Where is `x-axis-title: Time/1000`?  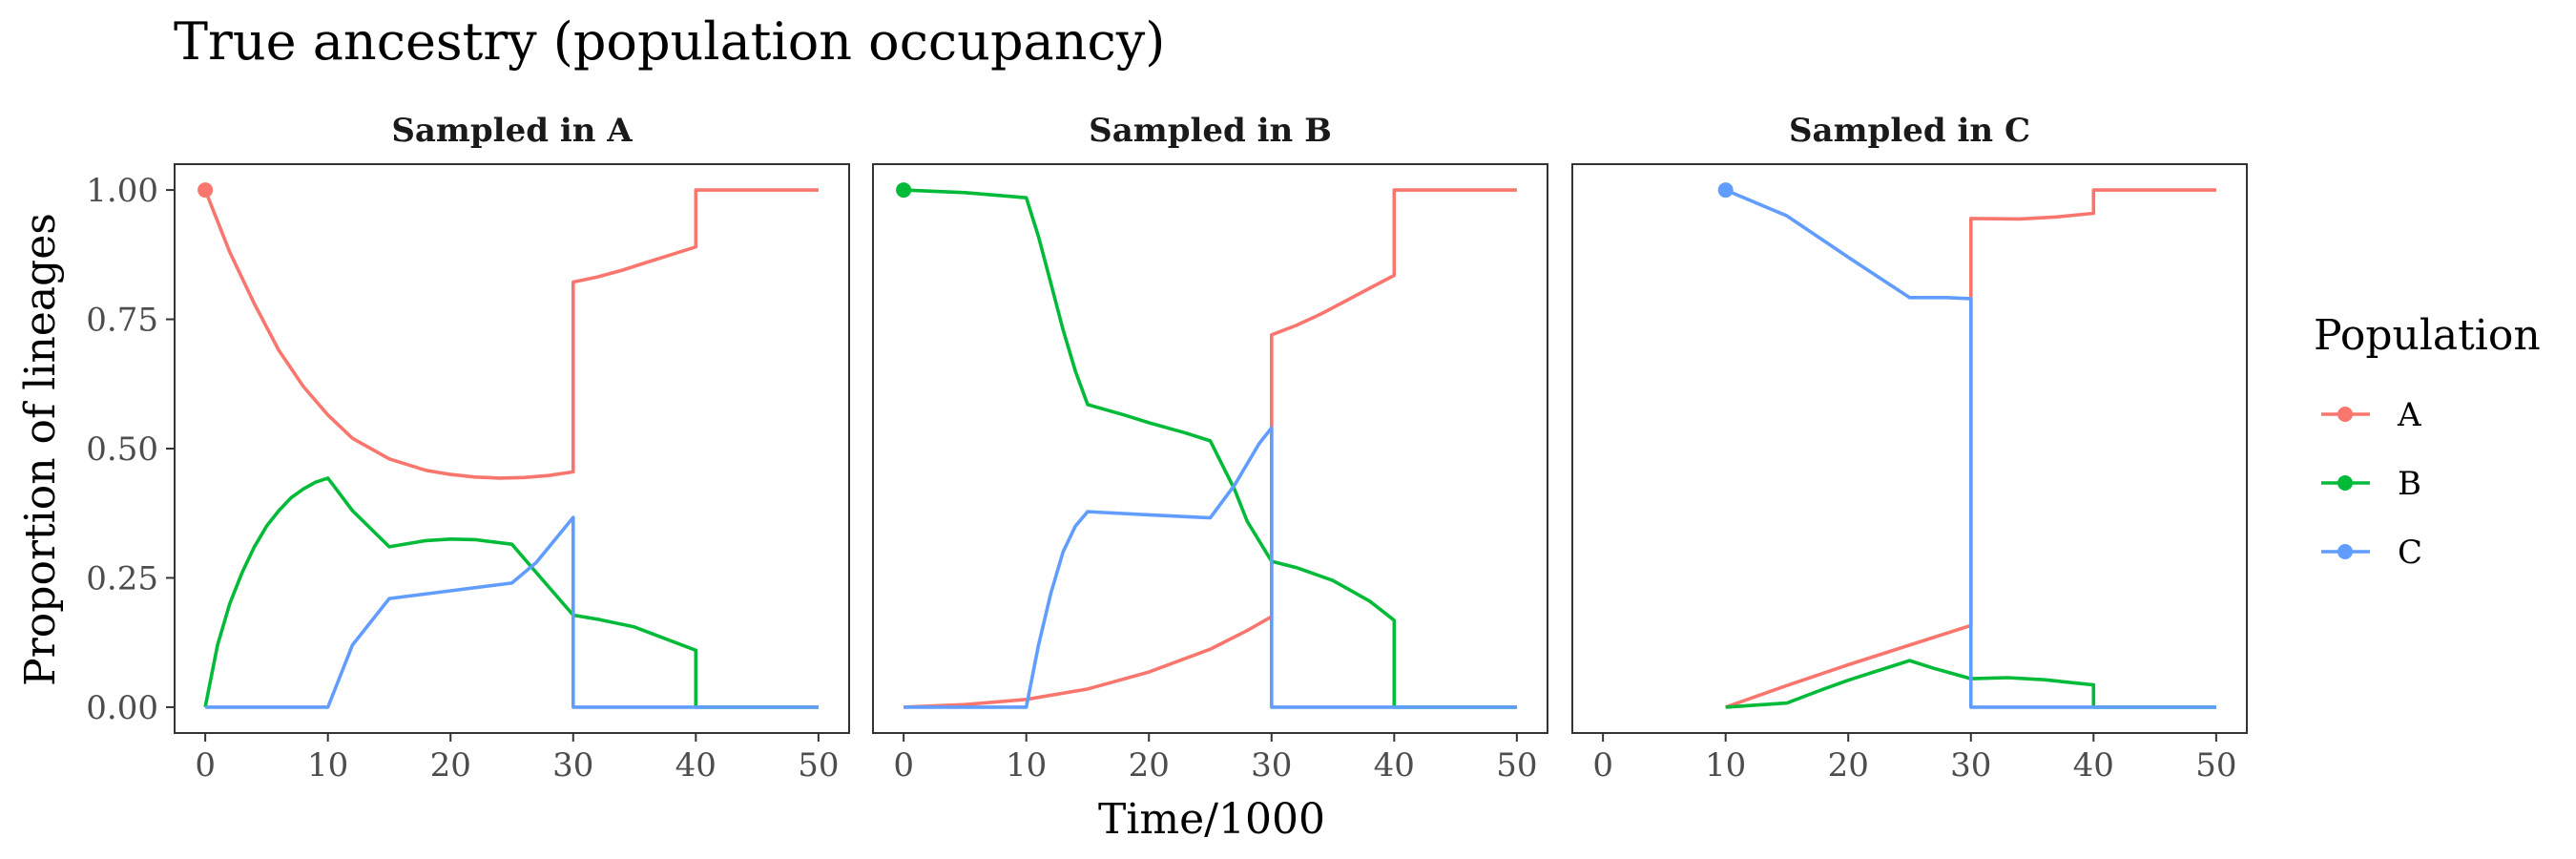 x-axis-title: Time/1000 is located at coordinates (1211, 819).